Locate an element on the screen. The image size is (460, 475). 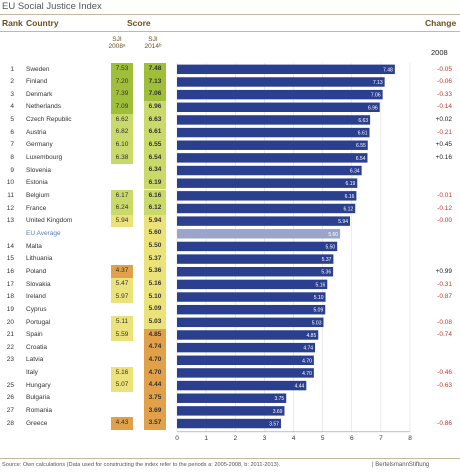
rank-cell: 22 is located at coordinates (10, 347).